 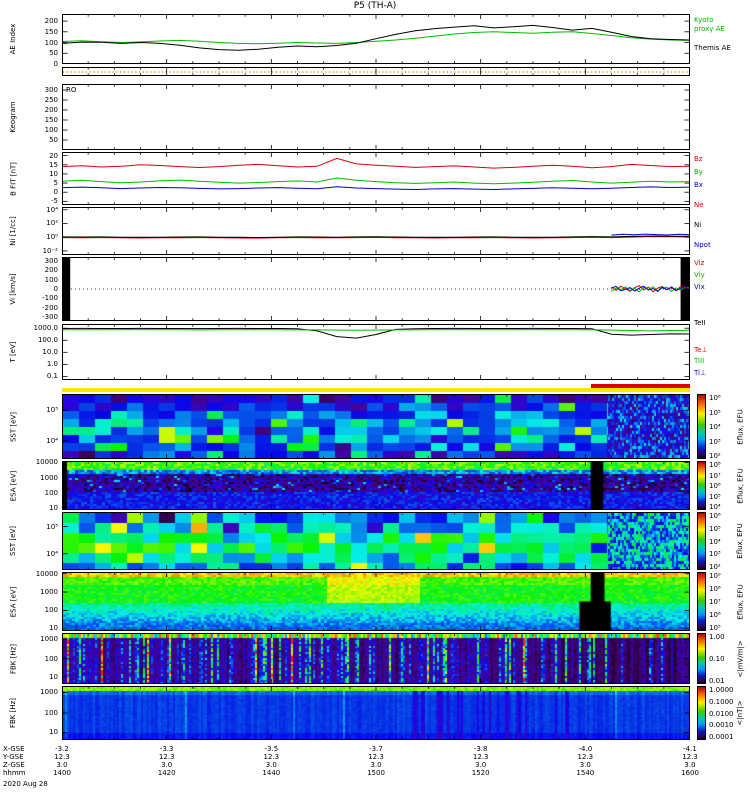 I want to click on xtick-value-hhmm: 1440, so click(x=271, y=773).